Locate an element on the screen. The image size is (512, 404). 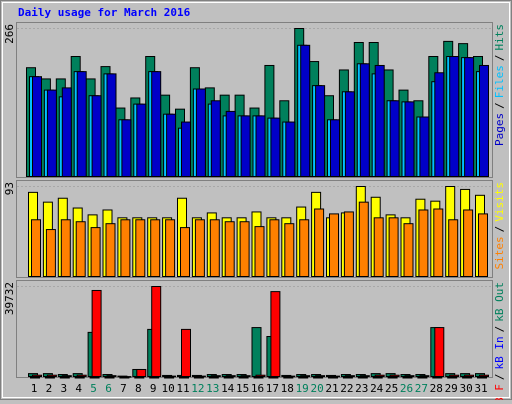
x-tick-label: 26 is located at coordinates (406, 388).